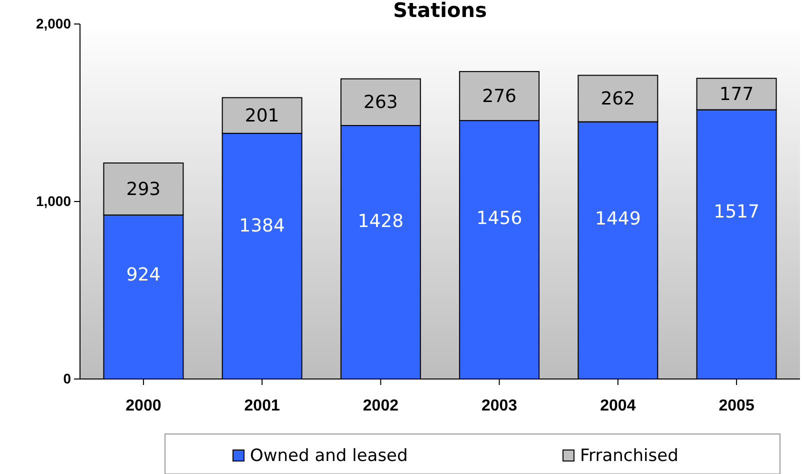  What do you see at coordinates (618, 99) in the screenshot?
I see `data-label: 262` at bounding box center [618, 99].